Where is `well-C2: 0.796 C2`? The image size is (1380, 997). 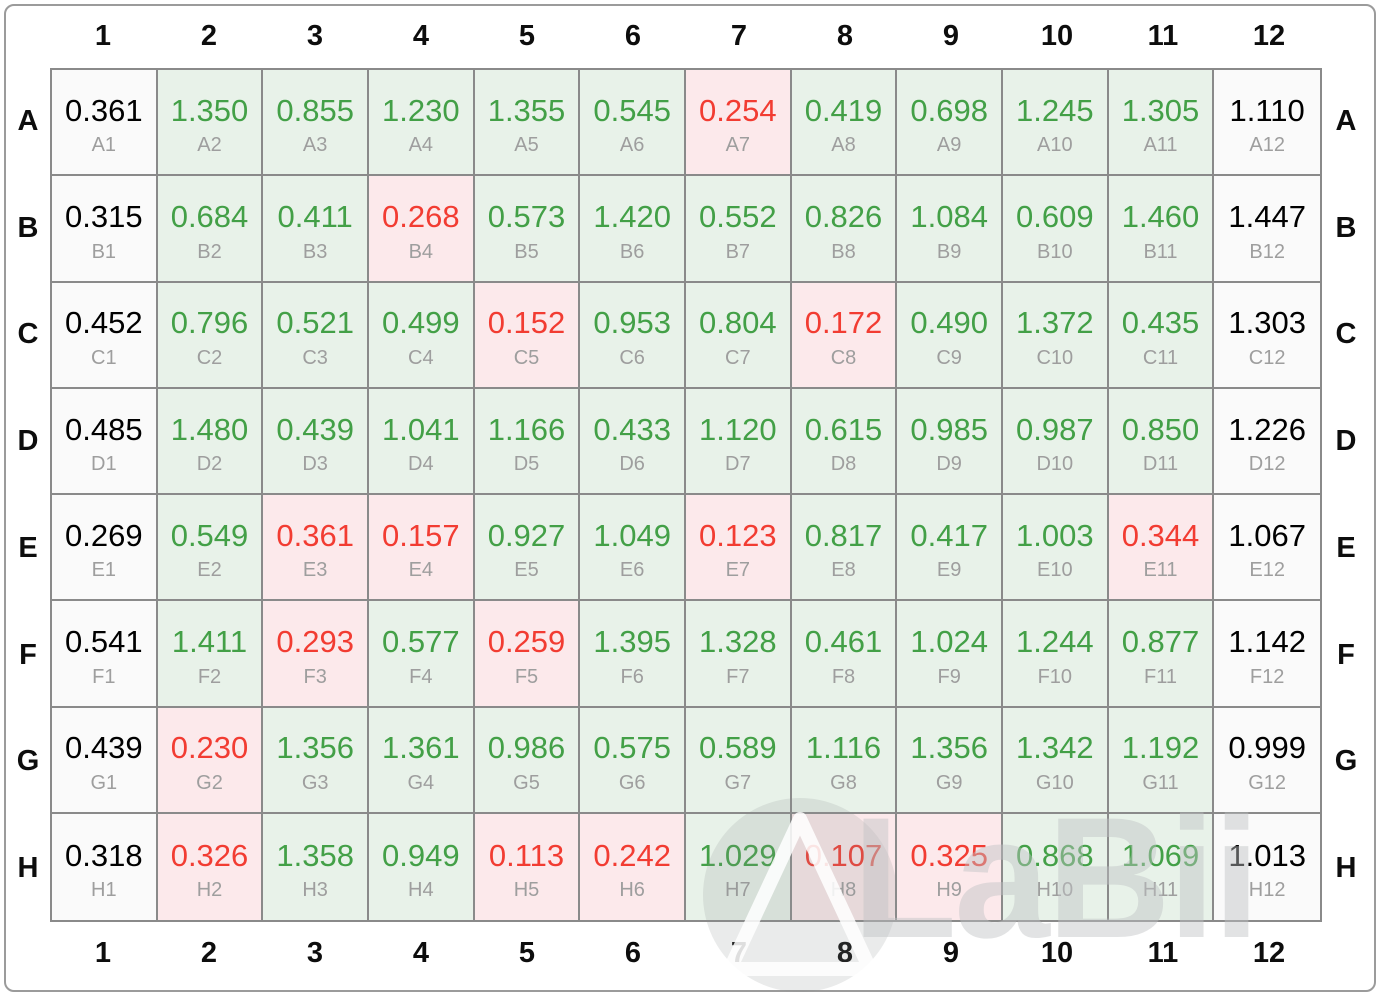
well-C2: 0.796 C2 is located at coordinates (210, 335).